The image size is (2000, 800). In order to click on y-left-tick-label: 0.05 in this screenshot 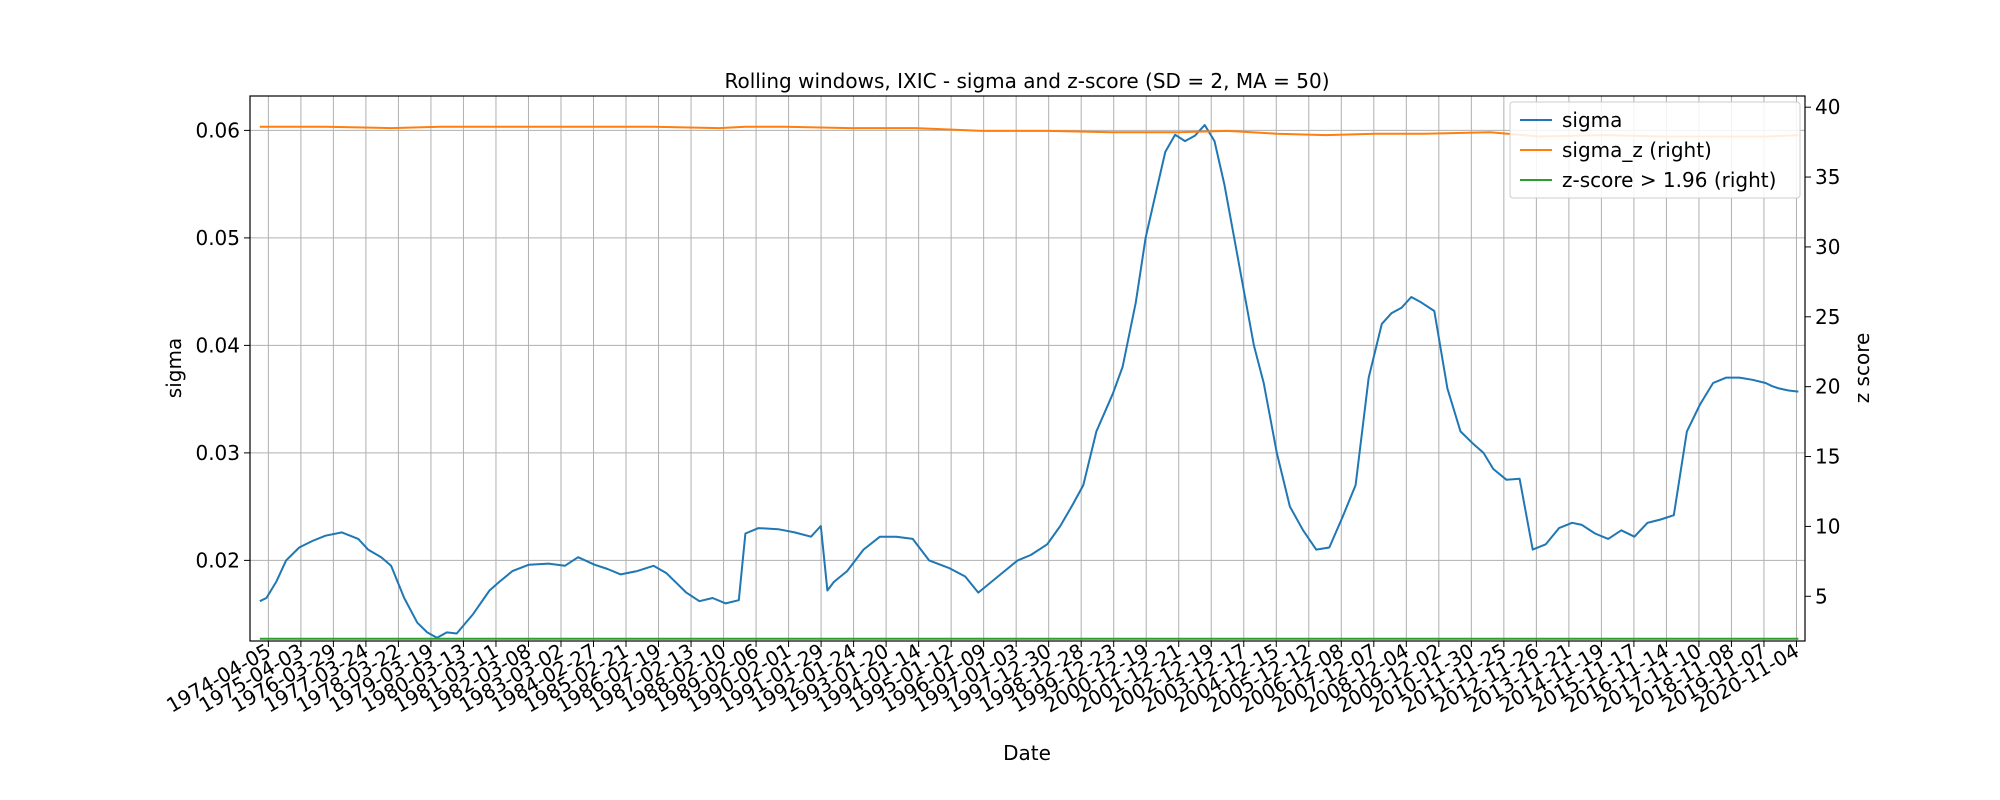, I will do `click(217, 238)`.